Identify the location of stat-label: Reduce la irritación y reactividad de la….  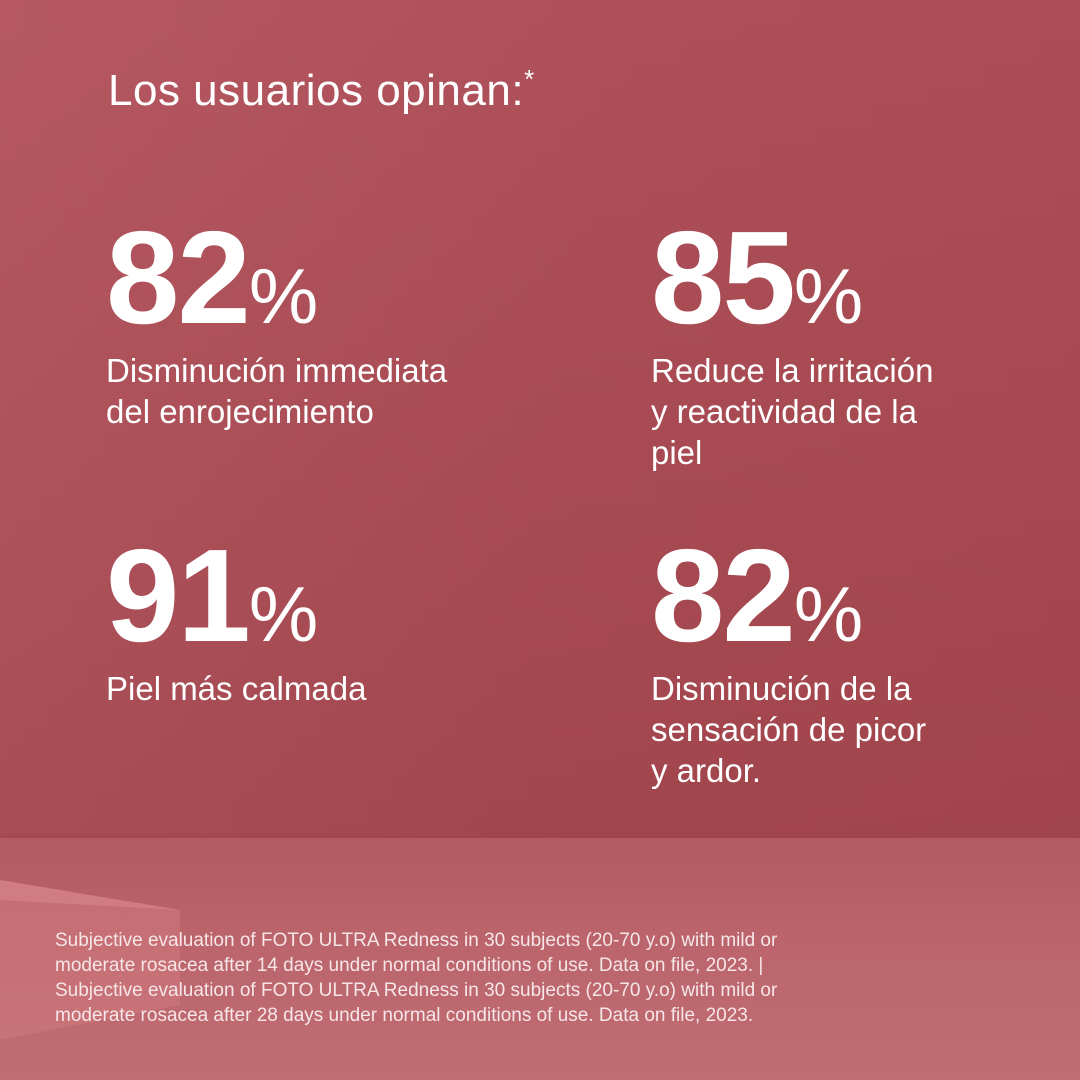
(792, 411).